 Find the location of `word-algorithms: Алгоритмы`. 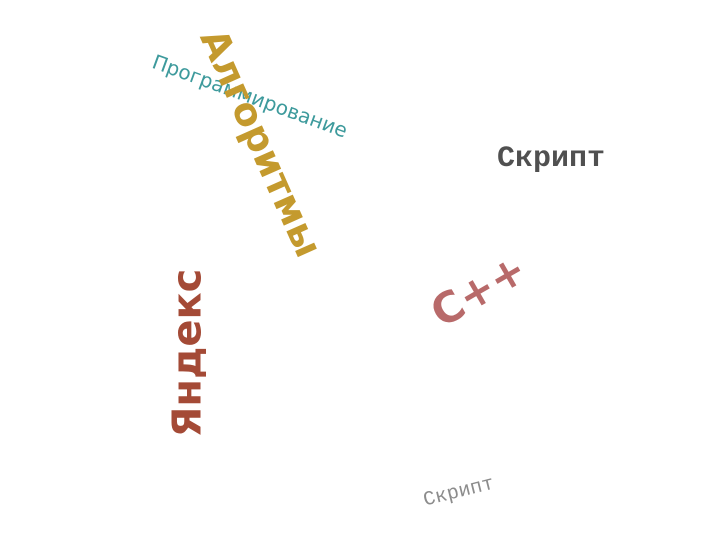

word-algorithms: Алгоритмы is located at coordinates (261, 143).